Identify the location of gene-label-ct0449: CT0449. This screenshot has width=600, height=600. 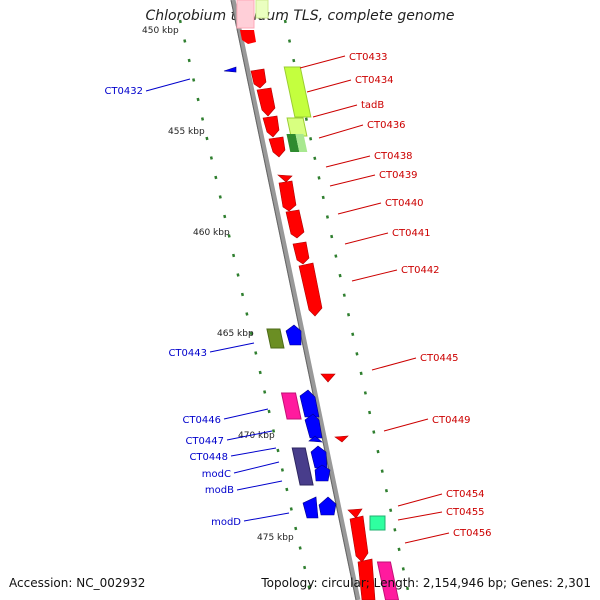
(451, 420).